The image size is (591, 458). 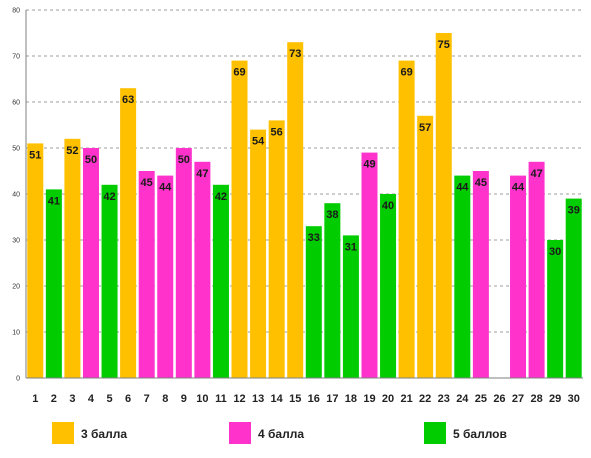 What do you see at coordinates (425, 128) in the screenshot?
I see `data-label-22: 57` at bounding box center [425, 128].